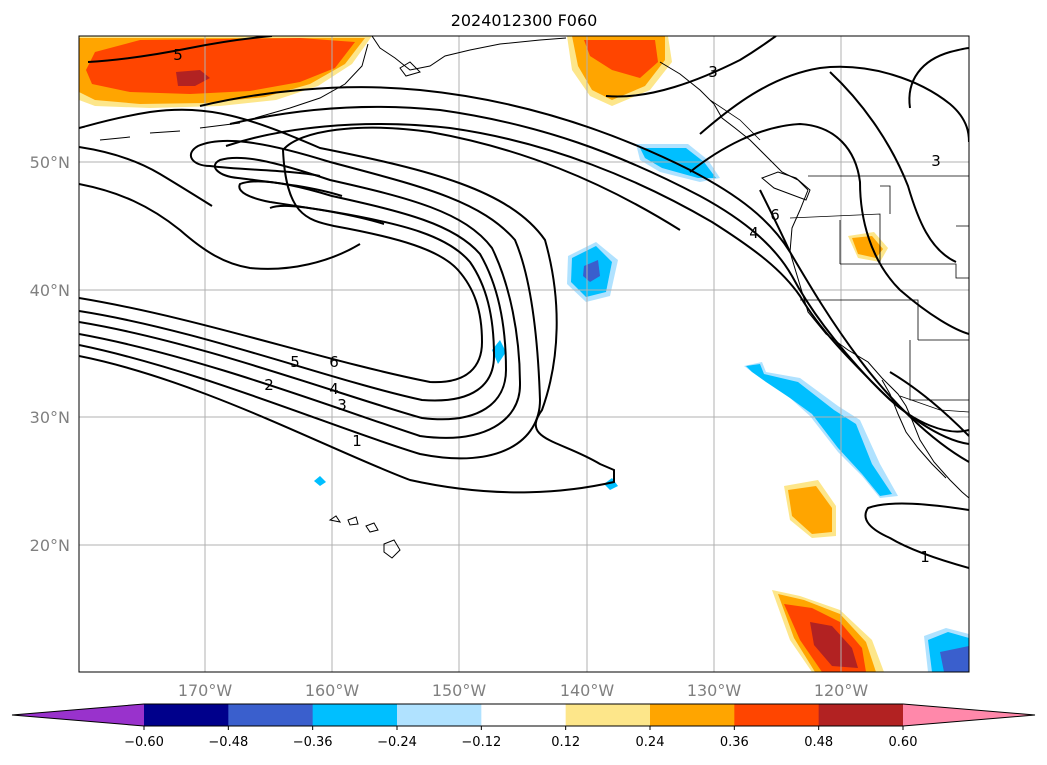  I want to click on map-title: 2024012300 F060, so click(524, 20).